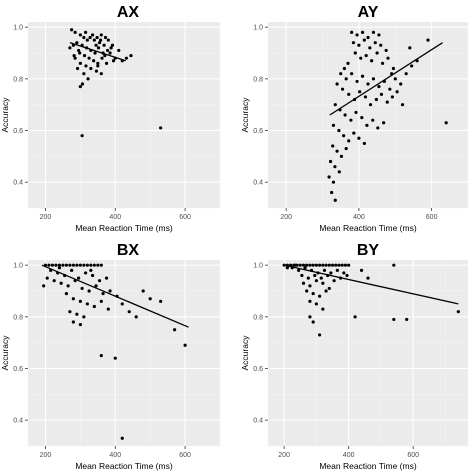  Describe the element at coordinates (368, 12) in the screenshot. I see `panel-title: AY` at that location.